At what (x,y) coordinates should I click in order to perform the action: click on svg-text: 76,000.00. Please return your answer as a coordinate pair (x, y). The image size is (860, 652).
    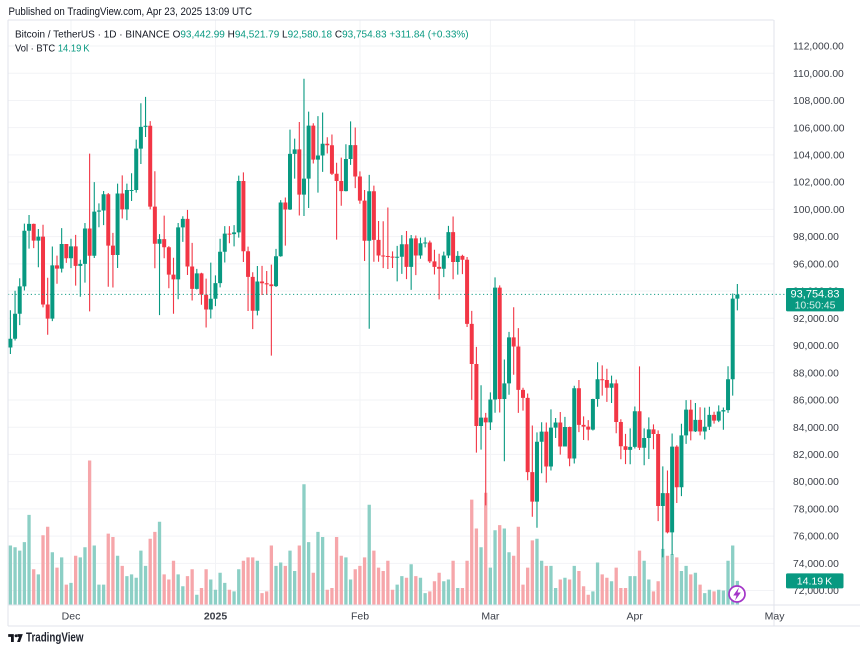
    Looking at the image, I should click on (816, 537).